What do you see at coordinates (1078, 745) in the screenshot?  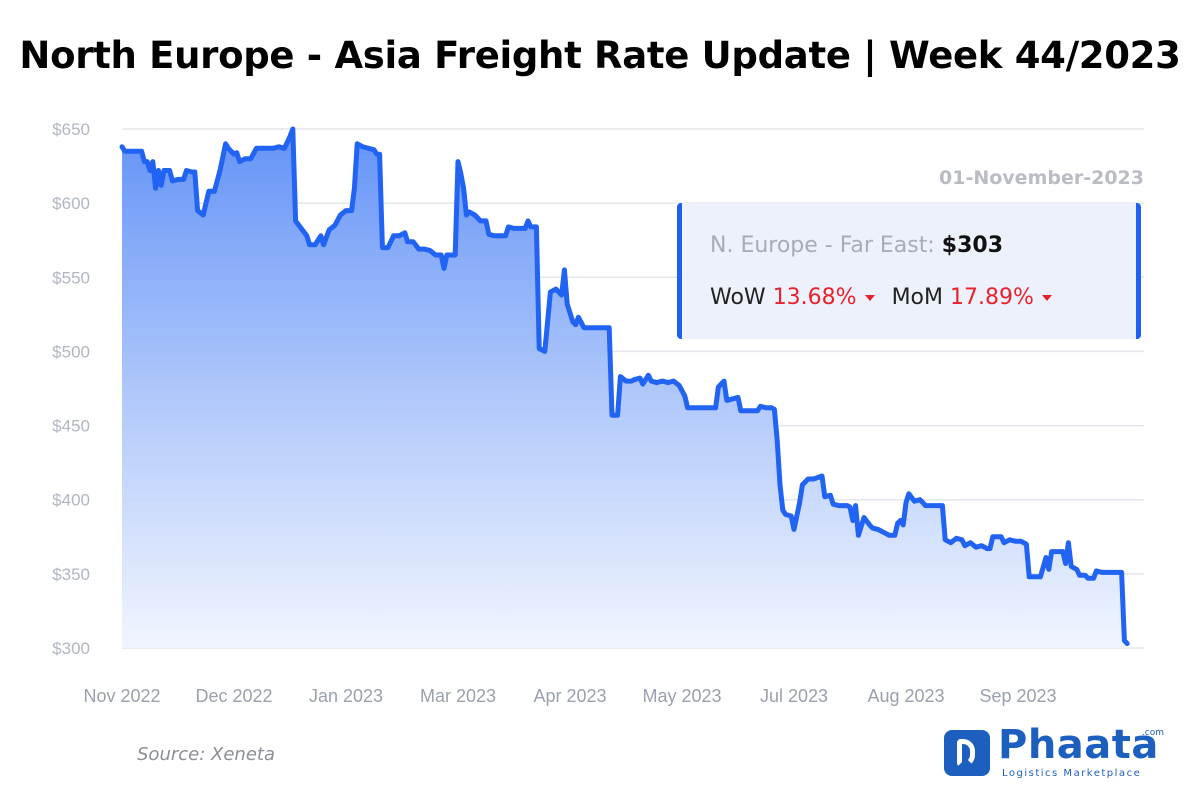 I see `logo-text: Phaata` at bounding box center [1078, 745].